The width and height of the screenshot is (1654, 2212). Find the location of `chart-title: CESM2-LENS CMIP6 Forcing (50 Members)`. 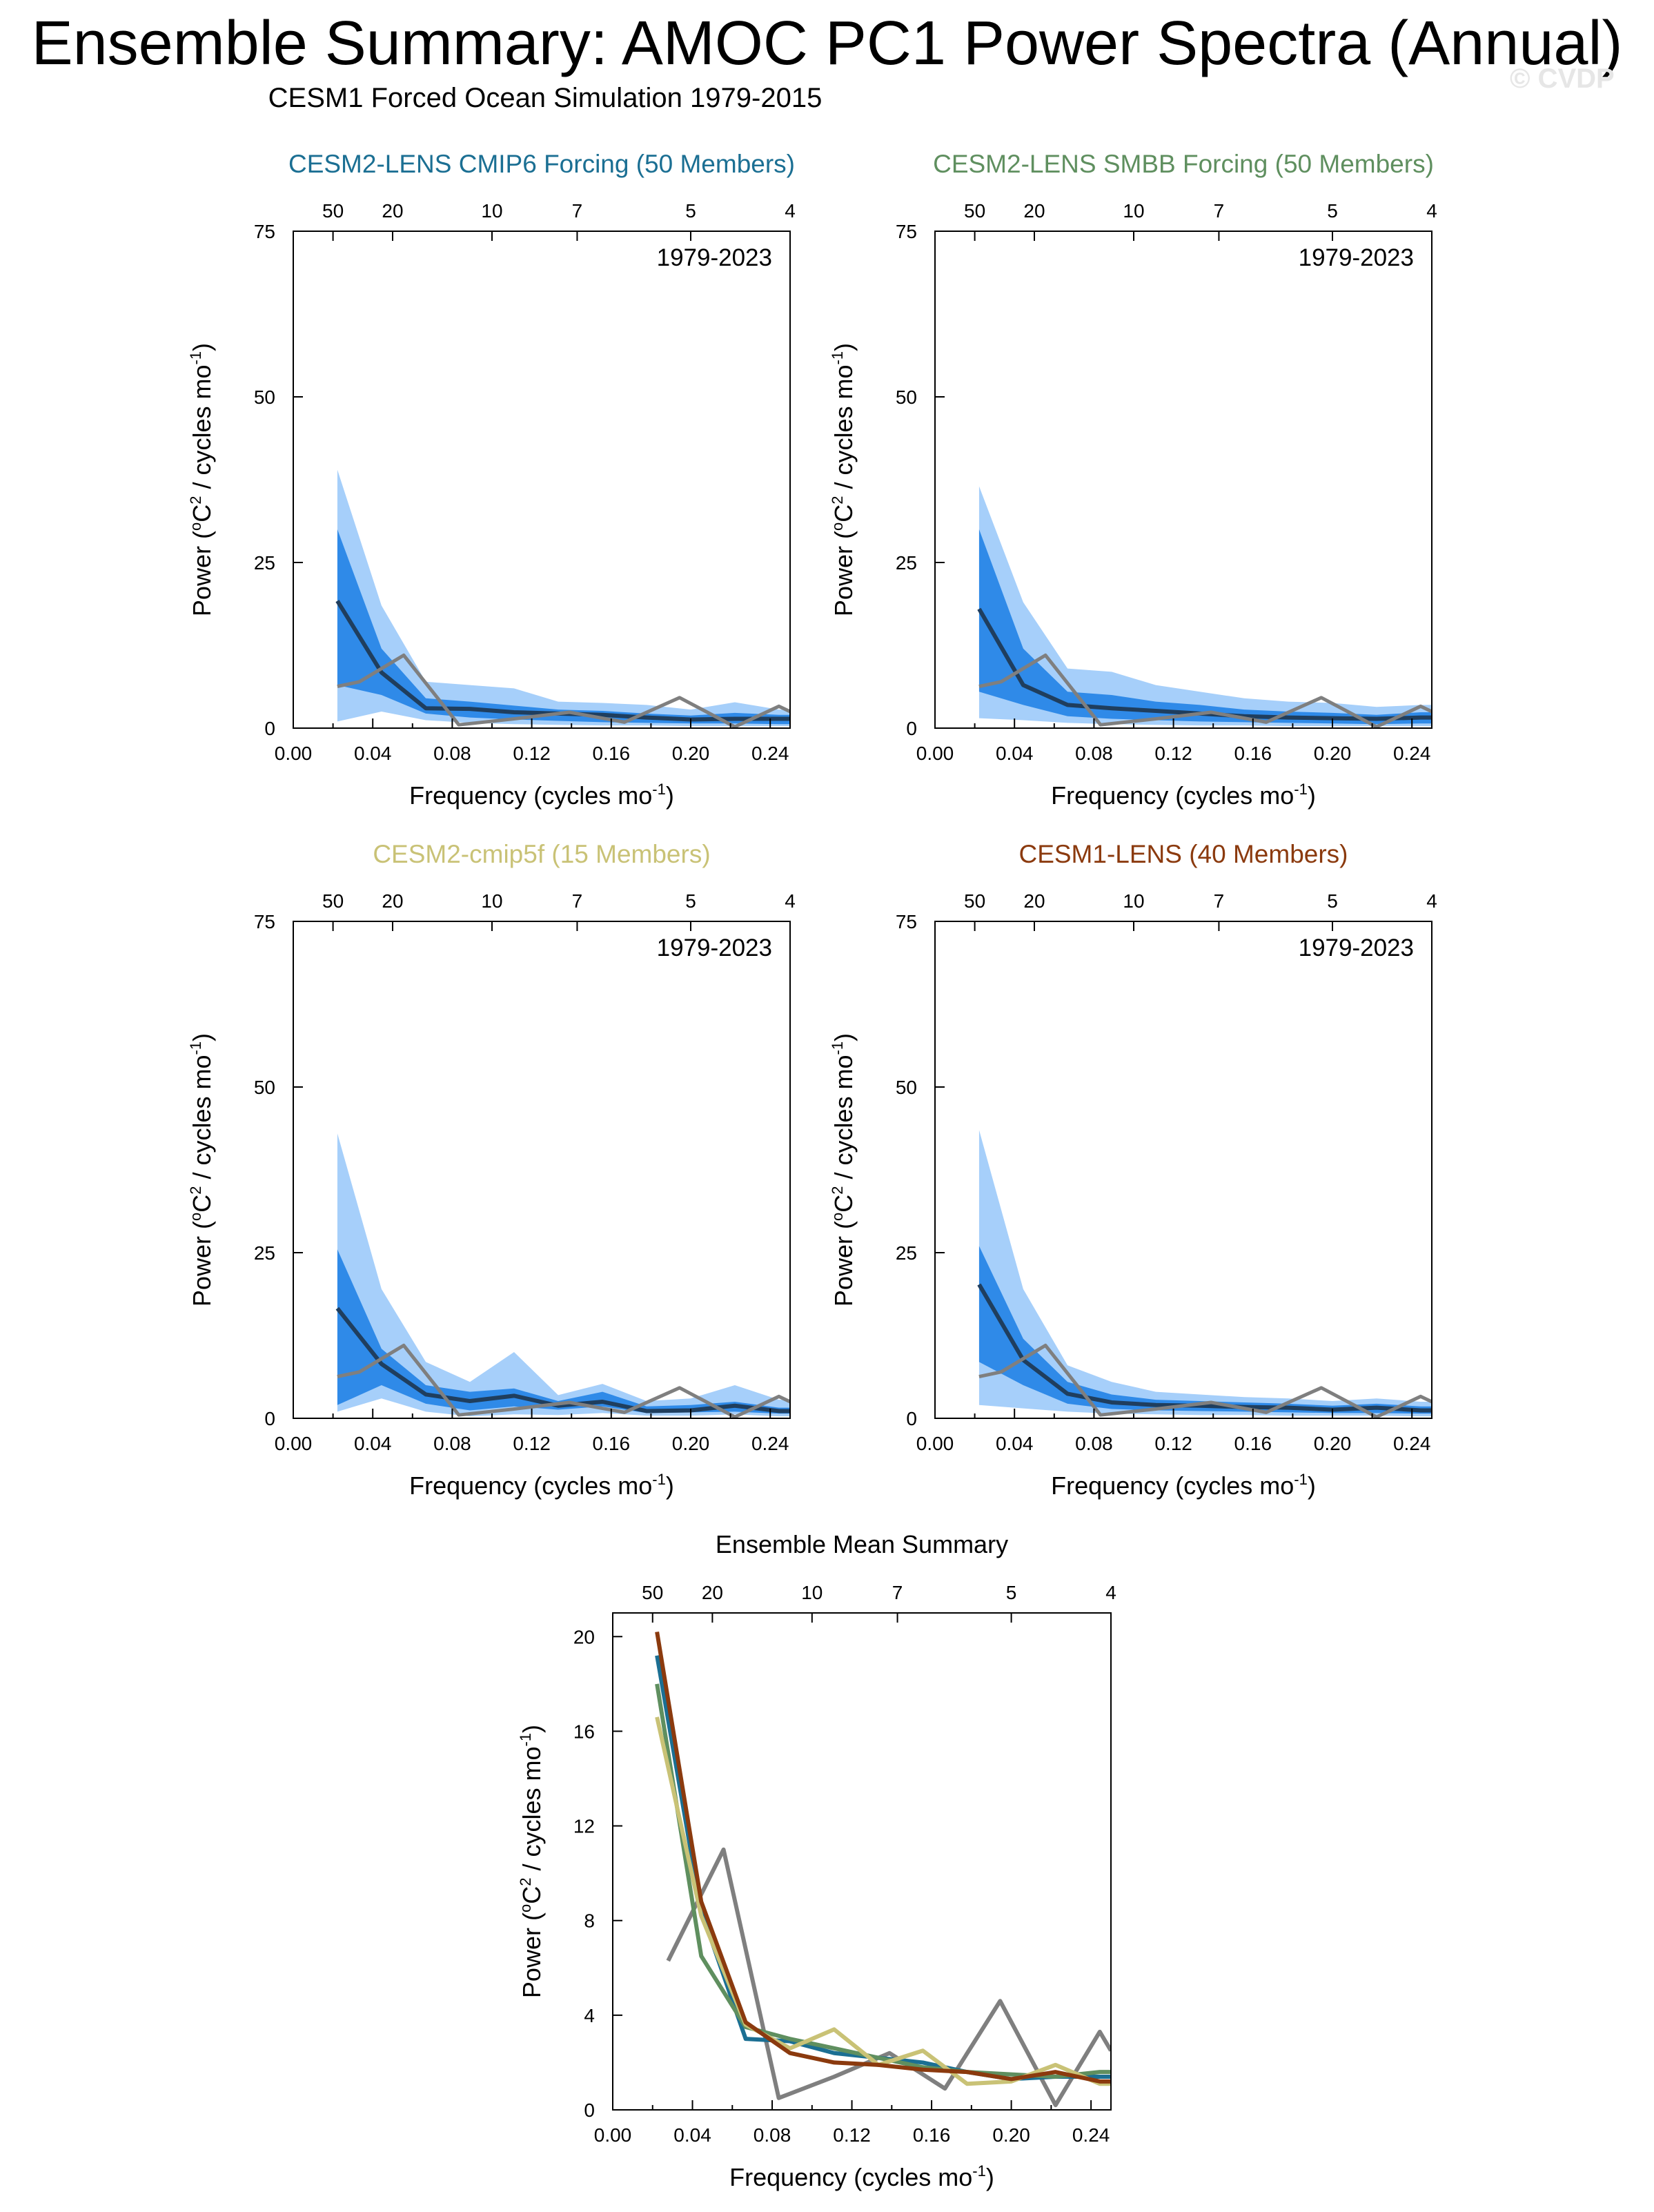

chart-title: CESM2-LENS CMIP6 Forcing (50 Members) is located at coordinates (541, 164).